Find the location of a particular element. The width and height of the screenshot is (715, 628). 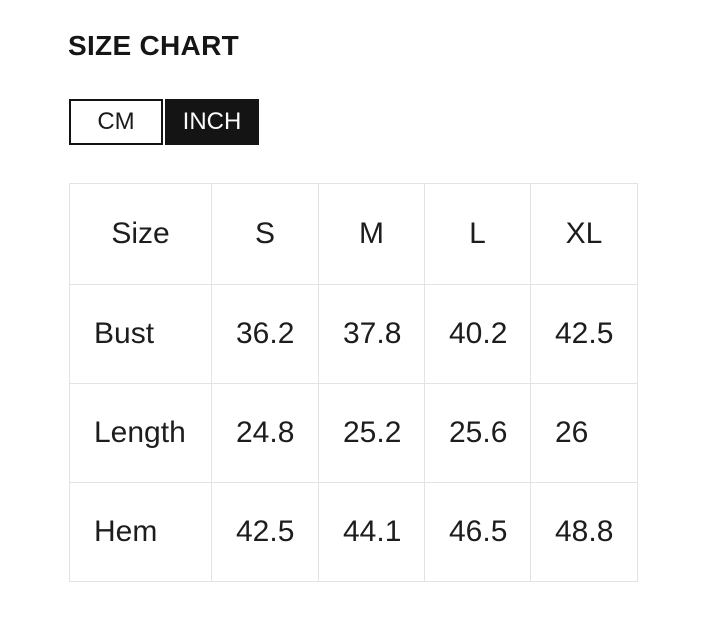

row-label: Hem is located at coordinates (140, 532).